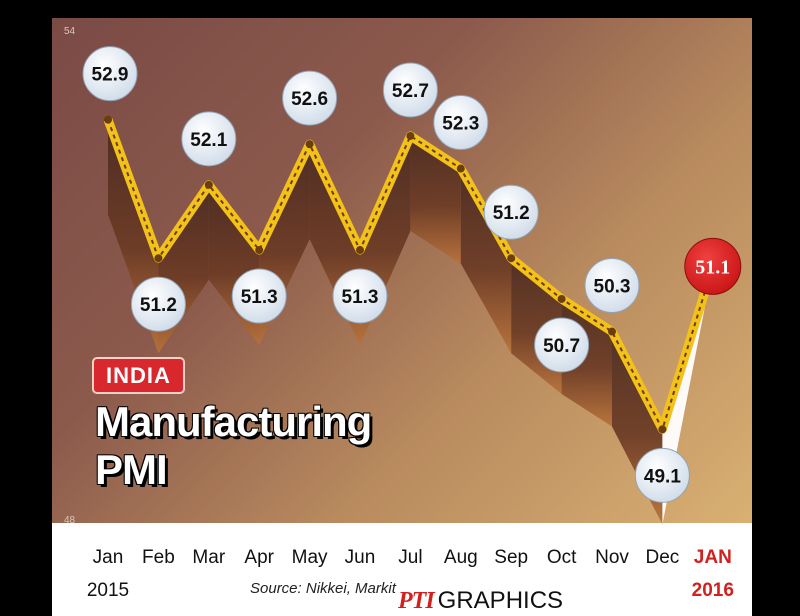 The image size is (800, 616). I want to click on data-label: 52.6, so click(309, 99).